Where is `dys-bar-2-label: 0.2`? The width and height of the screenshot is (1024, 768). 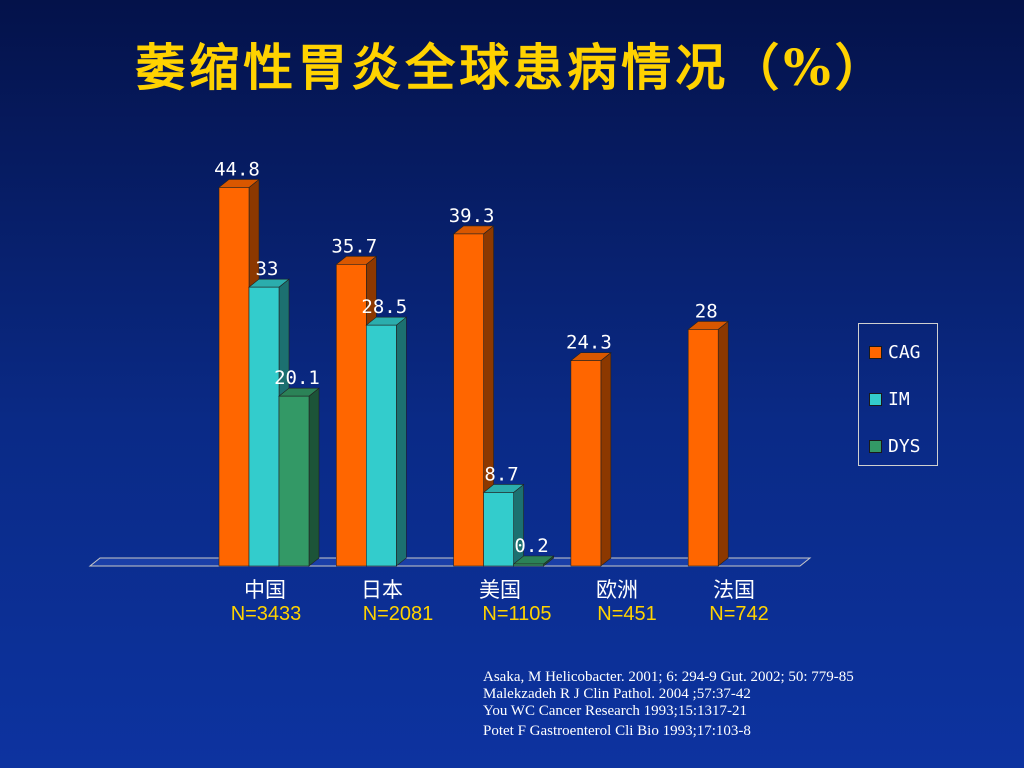
dys-bar-2-label: 0.2 is located at coordinates (531, 546).